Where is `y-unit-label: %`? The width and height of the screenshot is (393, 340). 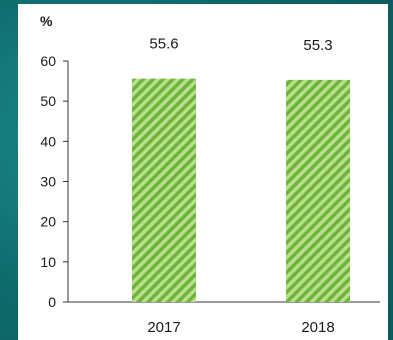
y-unit-label: % is located at coordinates (46, 21).